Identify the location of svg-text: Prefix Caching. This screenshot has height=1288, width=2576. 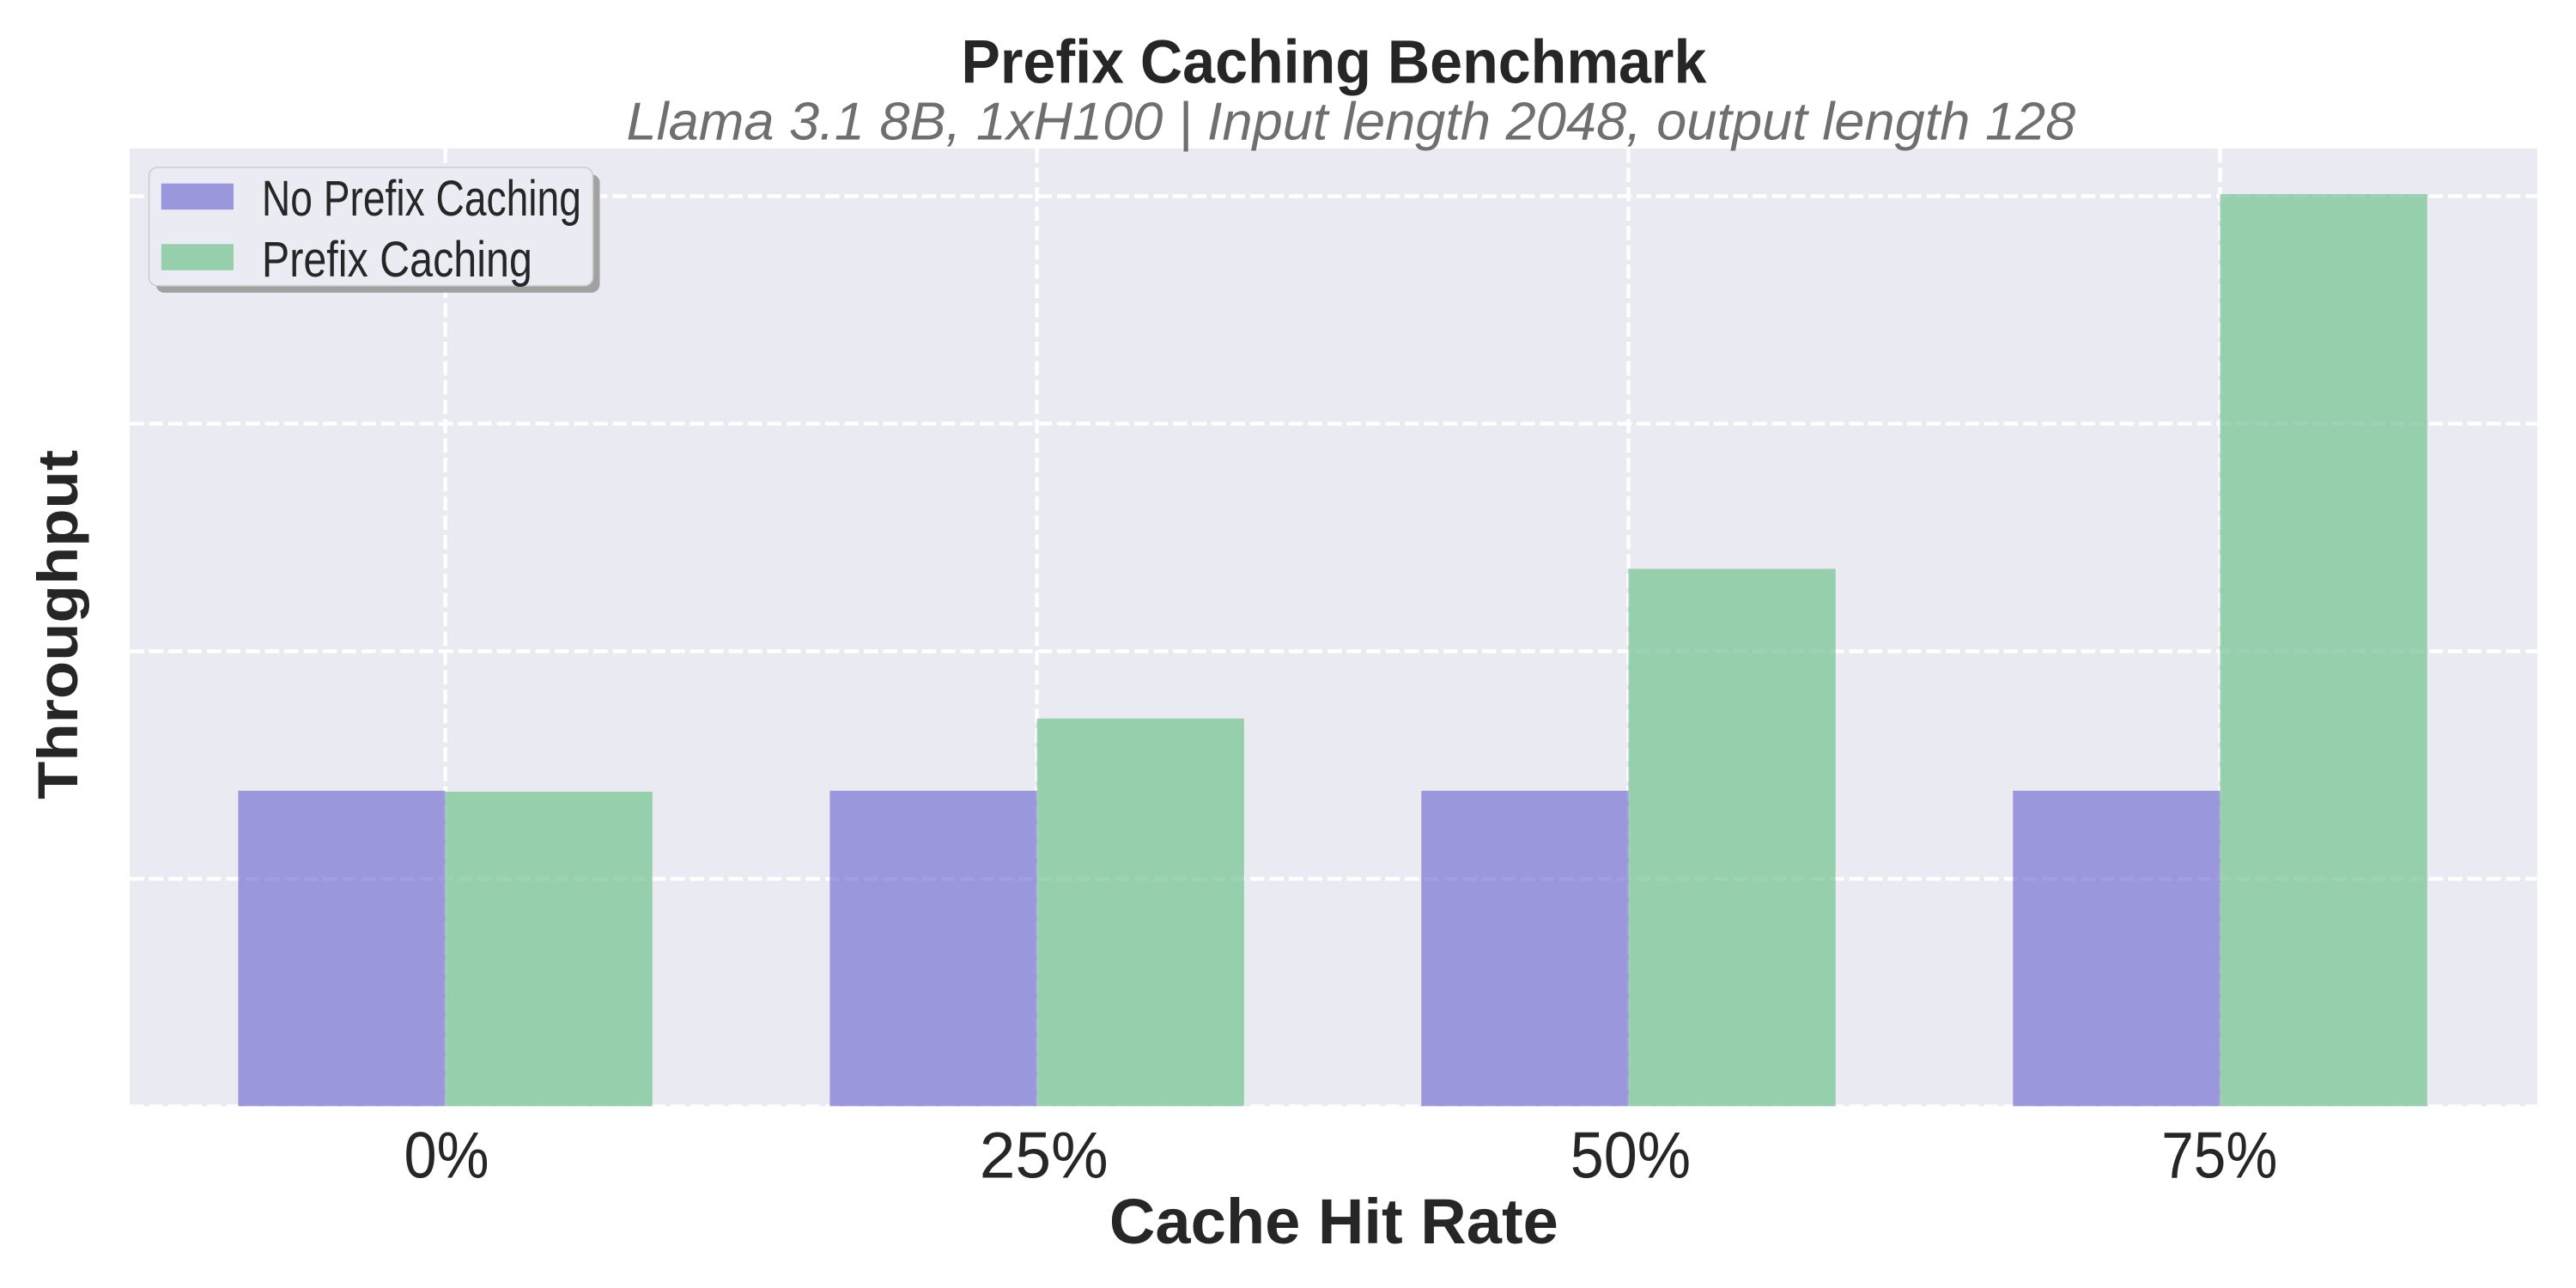
(397, 260).